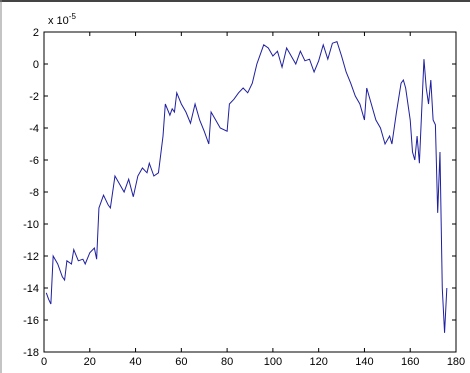  What do you see at coordinates (227, 362) in the screenshot?
I see `x-tick-label: 80` at bounding box center [227, 362].